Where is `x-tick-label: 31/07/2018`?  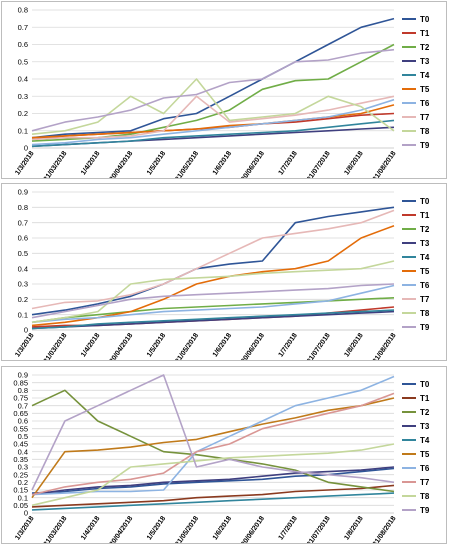 x-tick-label: 31/07/2018 is located at coordinates (319, 164).